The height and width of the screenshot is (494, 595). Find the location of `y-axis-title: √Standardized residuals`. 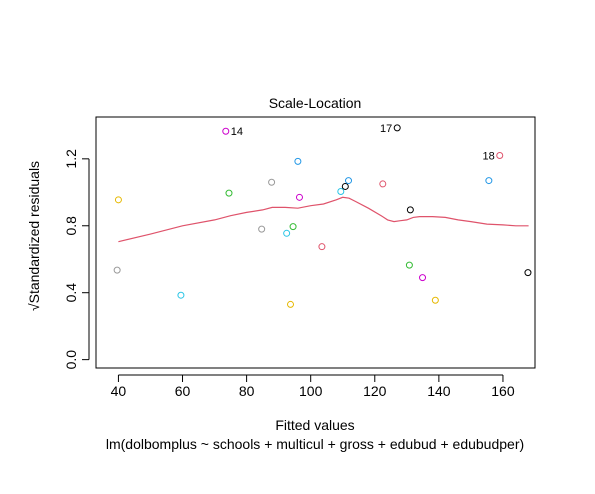

y-axis-title: √Standardized residuals is located at coordinates (34, 236).